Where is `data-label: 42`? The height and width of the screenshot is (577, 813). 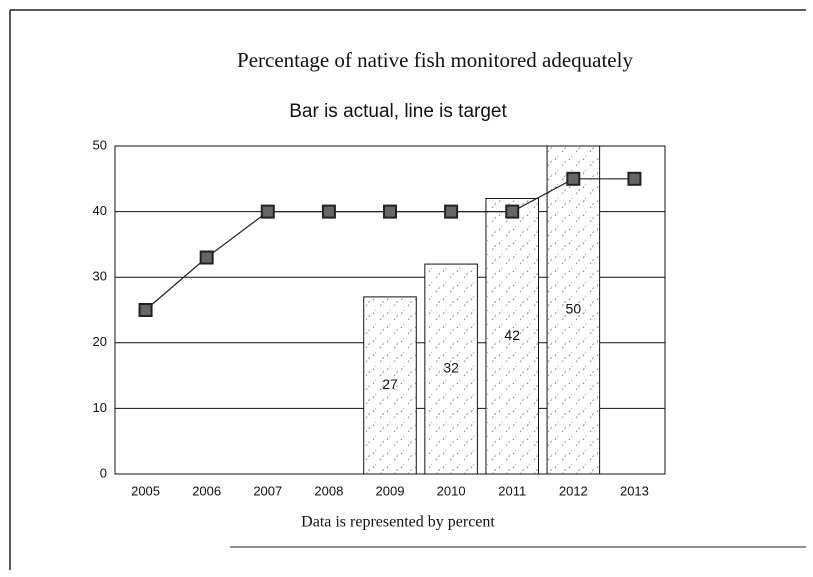
data-label: 42 is located at coordinates (512, 335).